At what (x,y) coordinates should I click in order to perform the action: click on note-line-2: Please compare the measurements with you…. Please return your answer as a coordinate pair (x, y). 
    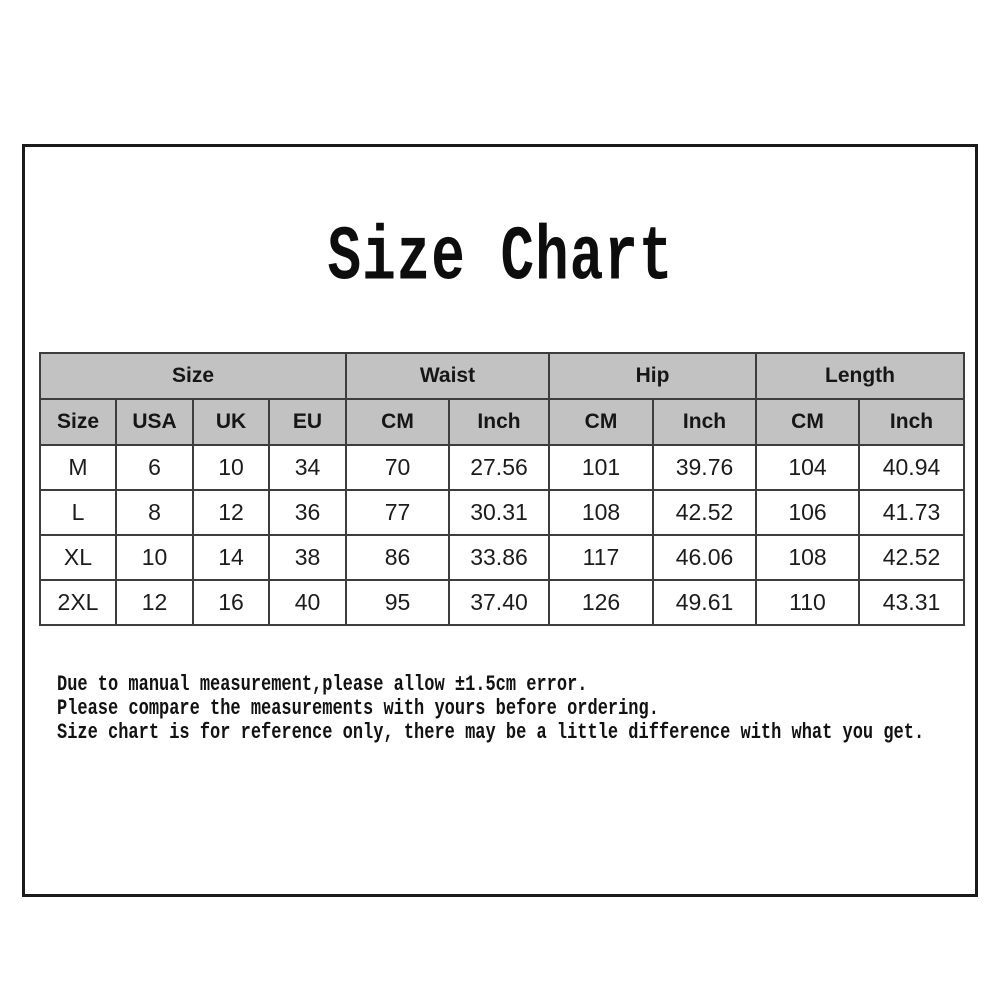
    Looking at the image, I should click on (358, 709).